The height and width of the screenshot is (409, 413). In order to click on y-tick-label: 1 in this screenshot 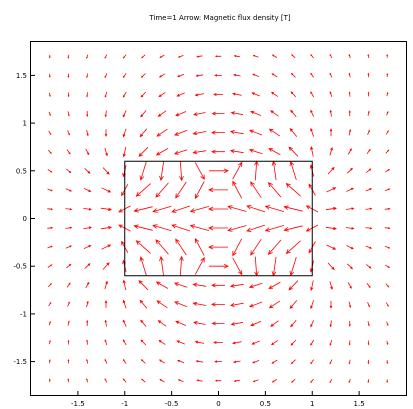, I will do `click(25, 124)`.